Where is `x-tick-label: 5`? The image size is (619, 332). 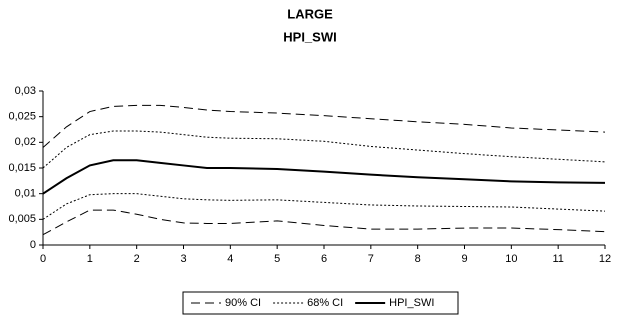 x-tick-label: 5 is located at coordinates (277, 259).